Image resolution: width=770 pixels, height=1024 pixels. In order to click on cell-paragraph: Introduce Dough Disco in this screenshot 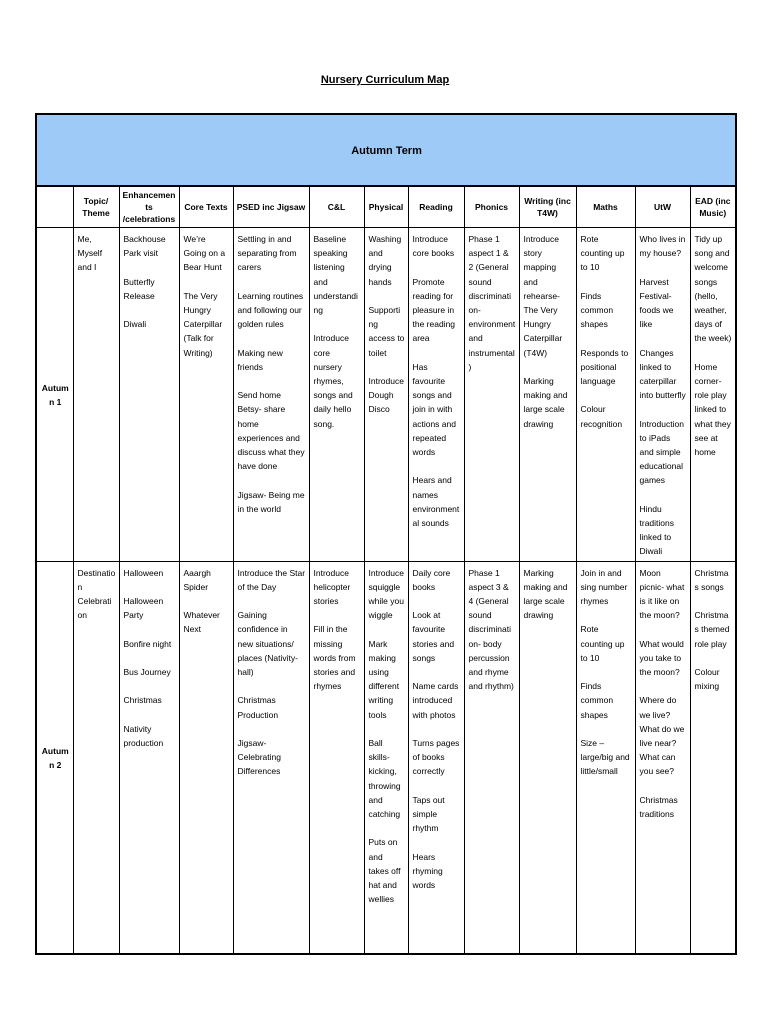, I will do `click(386, 395)`.